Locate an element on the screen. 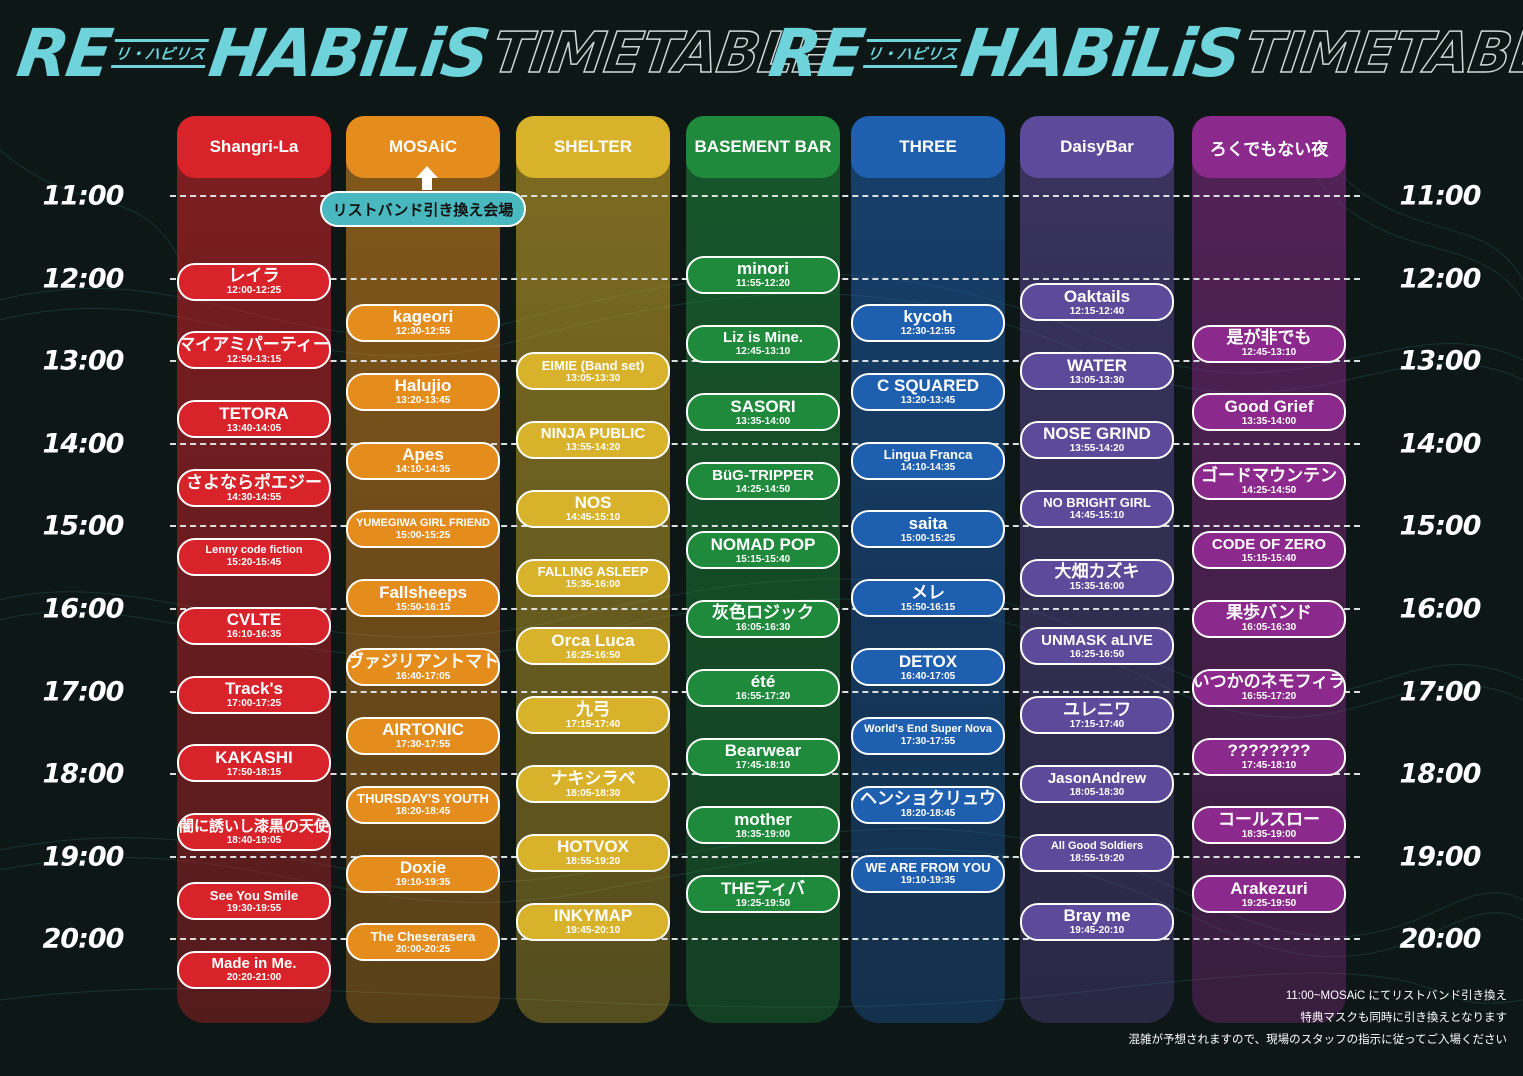 This screenshot has width=1523, height=1076. performance-slot: Made in Me. 20:20-21:00 is located at coordinates (254, 969).